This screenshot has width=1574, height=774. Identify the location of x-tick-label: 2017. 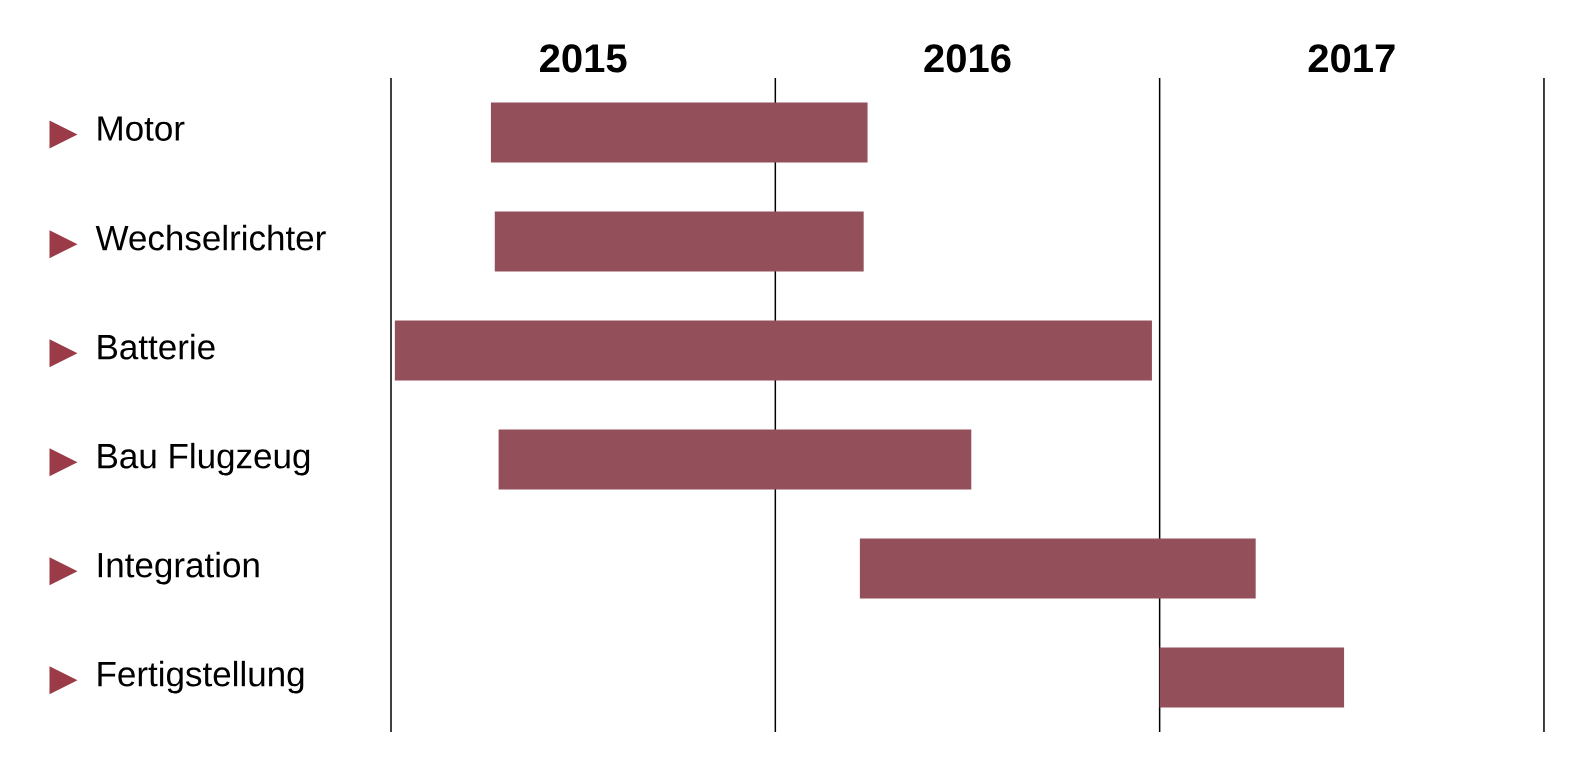
(1351, 58).